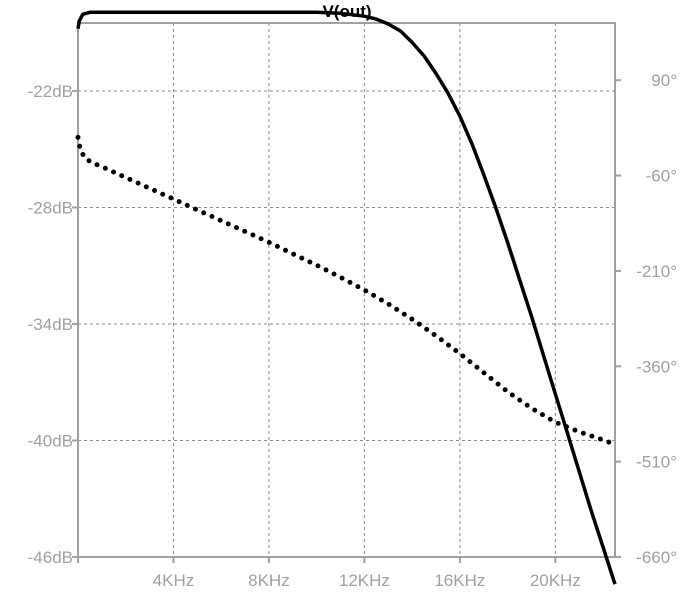  I want to click on x-tick-label: 16KHz, so click(459, 580).